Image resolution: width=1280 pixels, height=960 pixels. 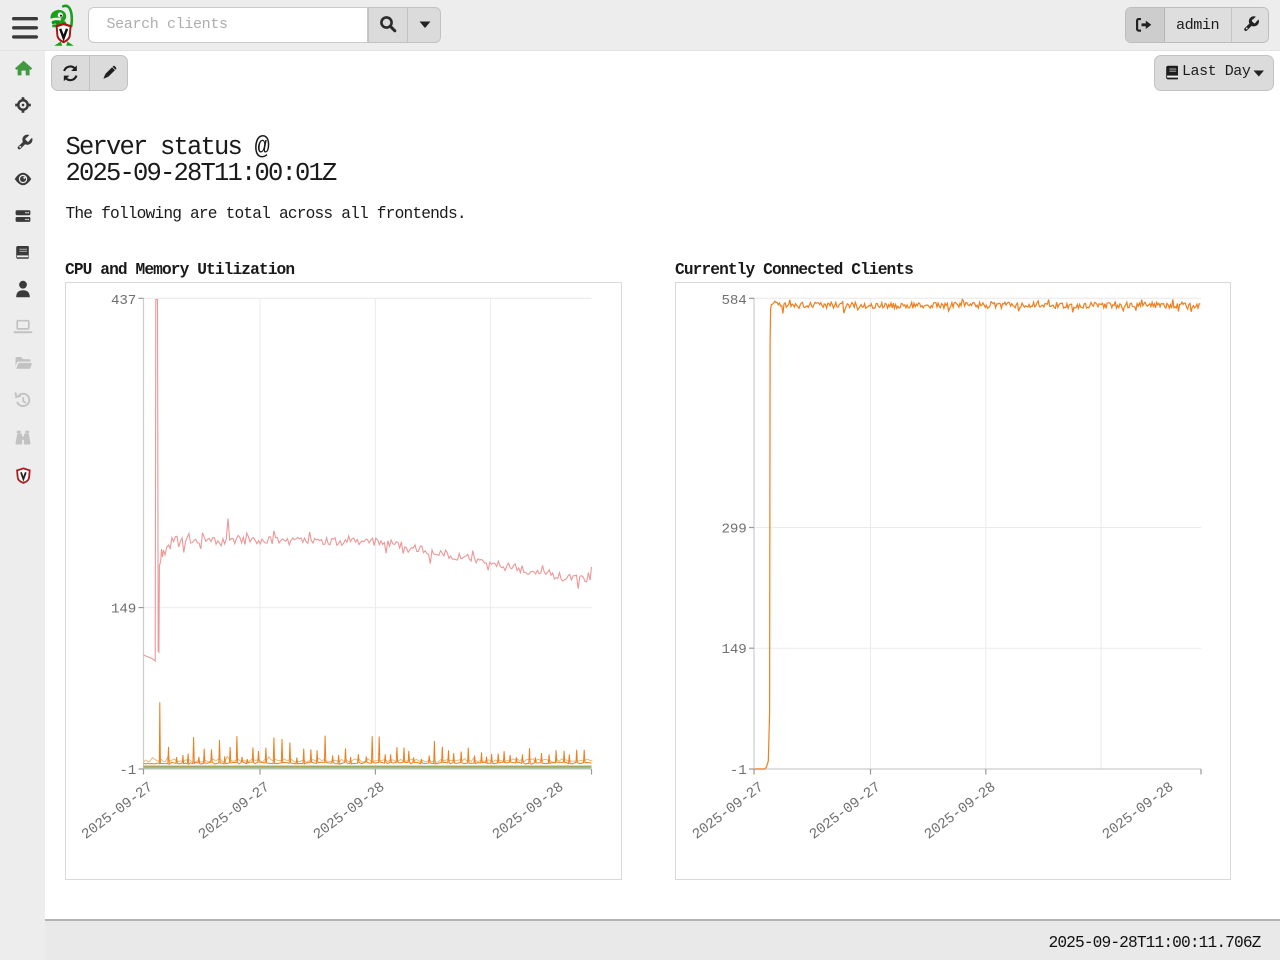 What do you see at coordinates (123, 301) in the screenshot?
I see `svg-text: 437` at bounding box center [123, 301].